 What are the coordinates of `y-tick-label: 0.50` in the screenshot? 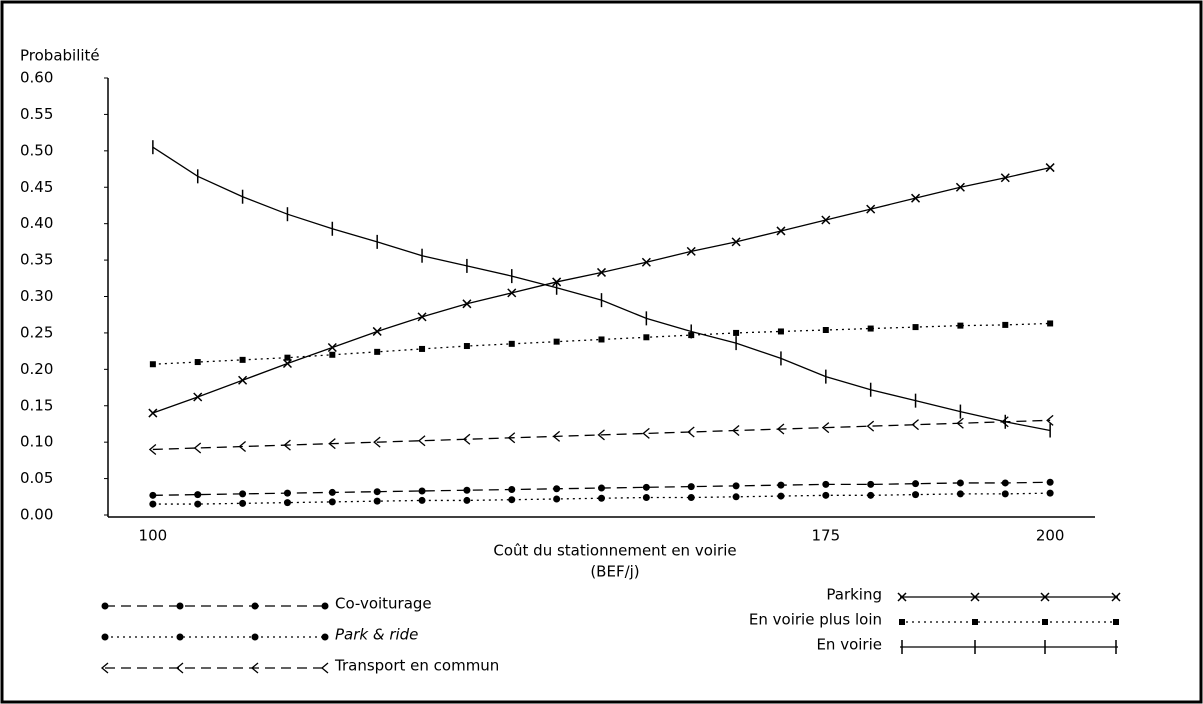 It's located at (36, 150).